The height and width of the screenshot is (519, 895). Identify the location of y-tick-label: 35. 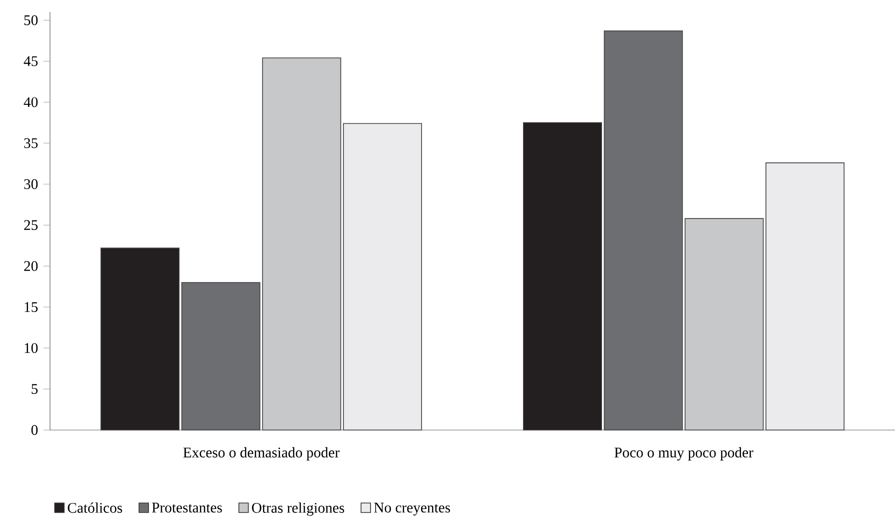
(31, 143).